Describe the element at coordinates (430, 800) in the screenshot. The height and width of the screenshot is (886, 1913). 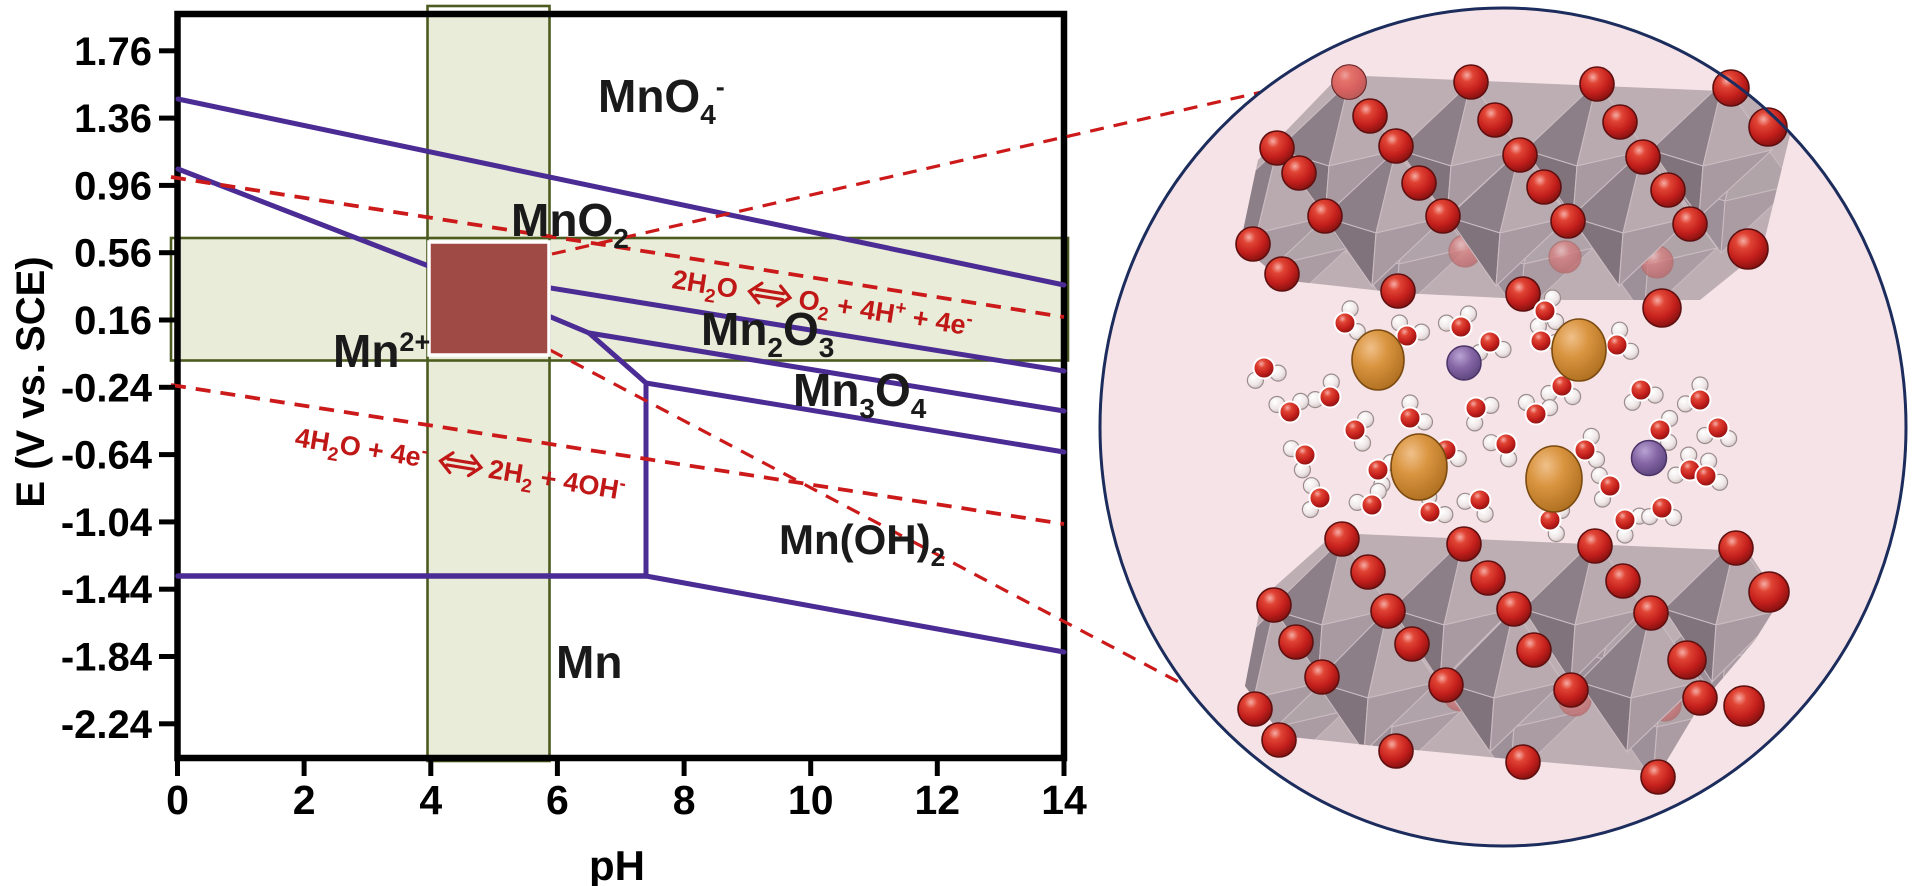
I see `svg-text: 4` at that location.